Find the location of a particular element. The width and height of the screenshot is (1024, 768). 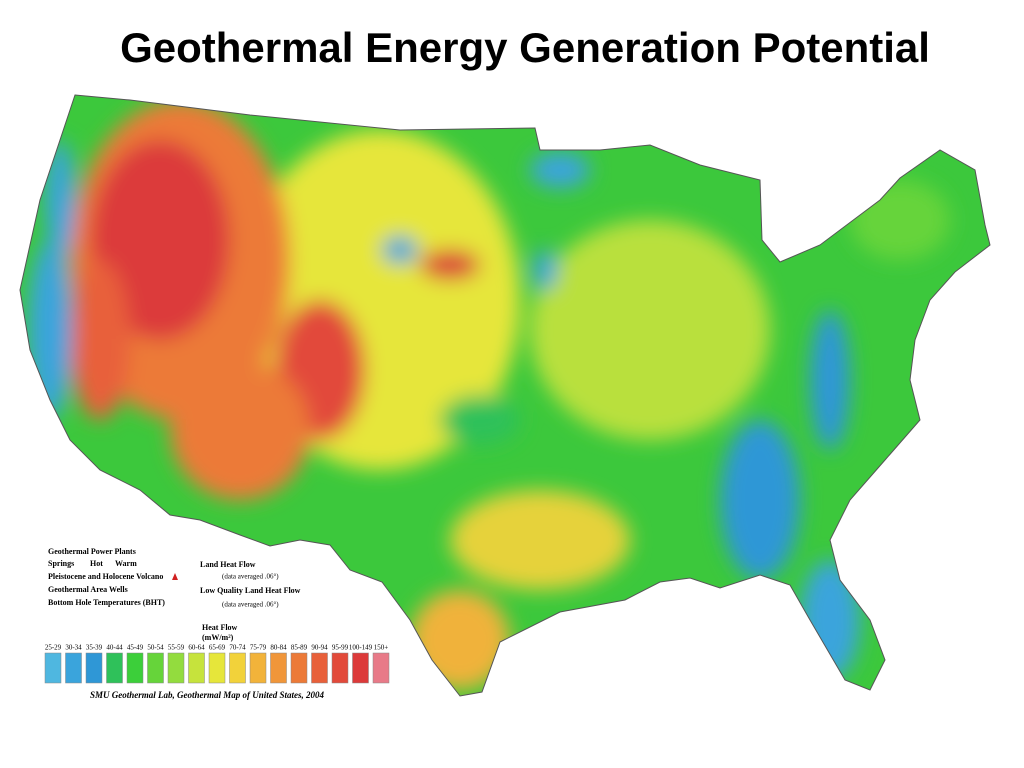

scale-label: 100-149 is located at coordinates (361, 648).